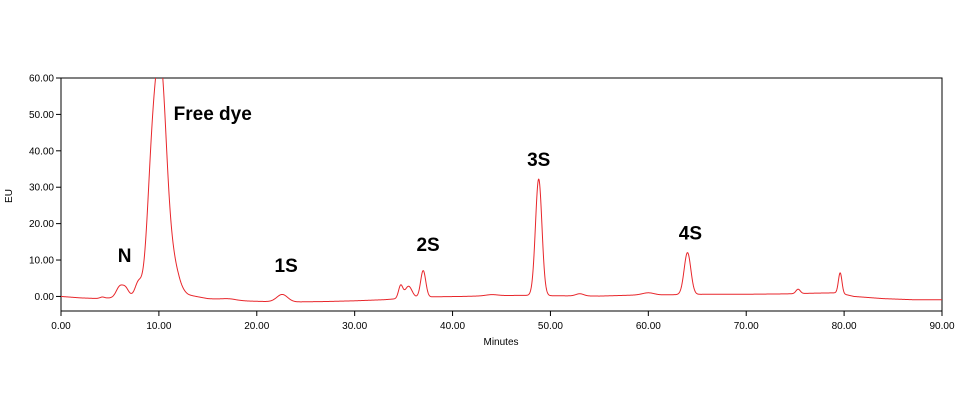  Describe the element at coordinates (158, 326) in the screenshot. I see `x-tick-label: 10.00` at that location.